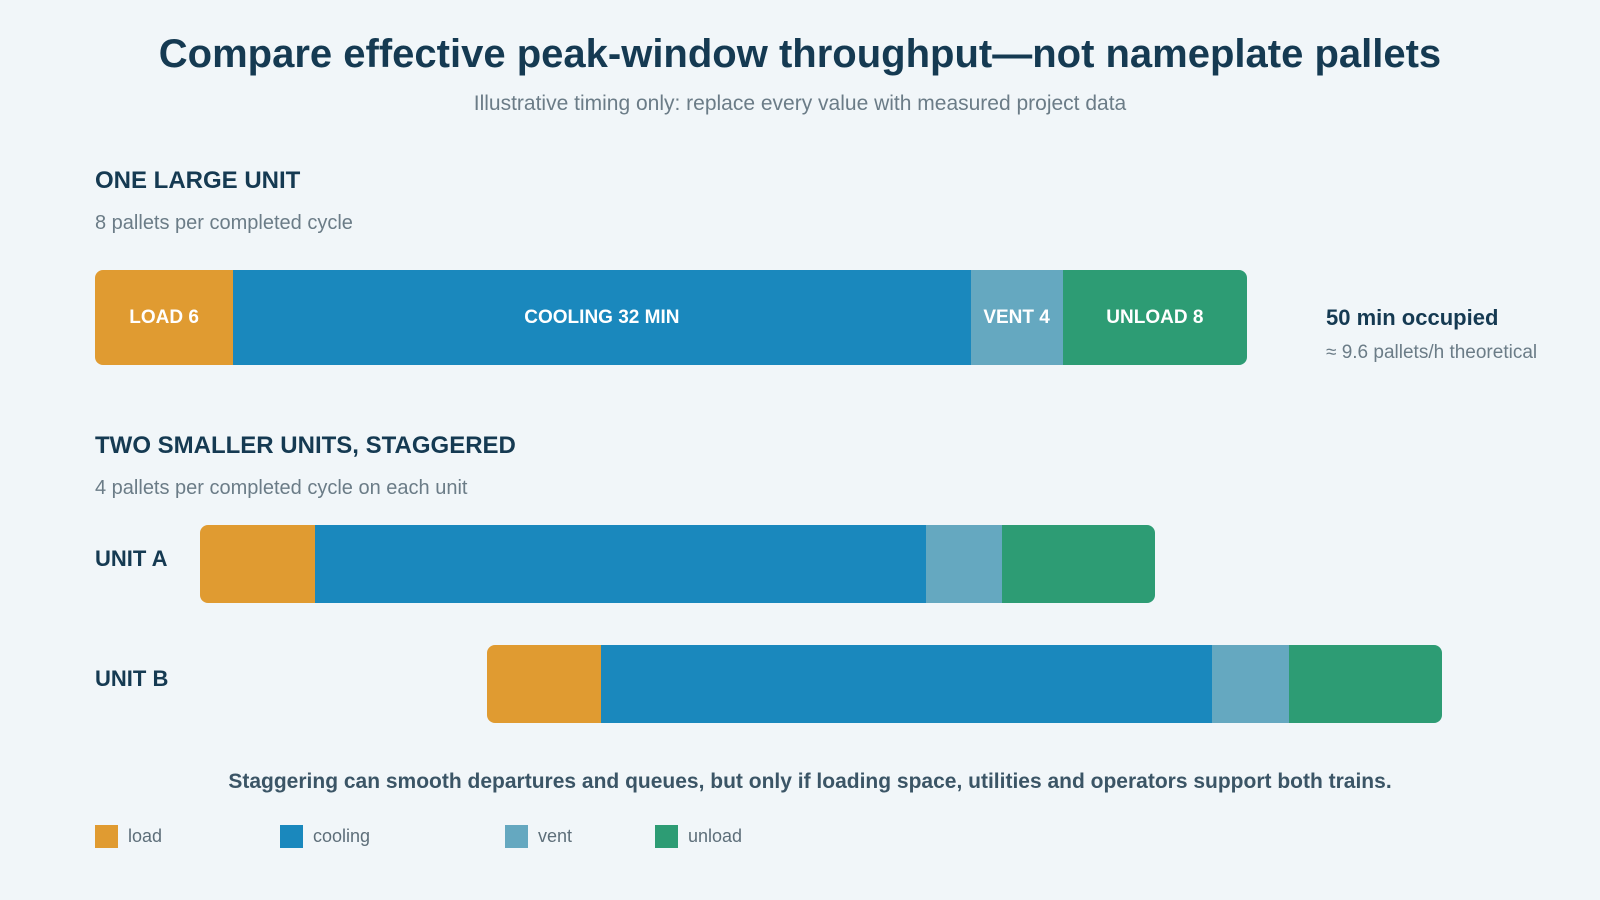 The width and height of the screenshot is (1600, 900). I want to click on legend-swatch-load, so click(106, 836).